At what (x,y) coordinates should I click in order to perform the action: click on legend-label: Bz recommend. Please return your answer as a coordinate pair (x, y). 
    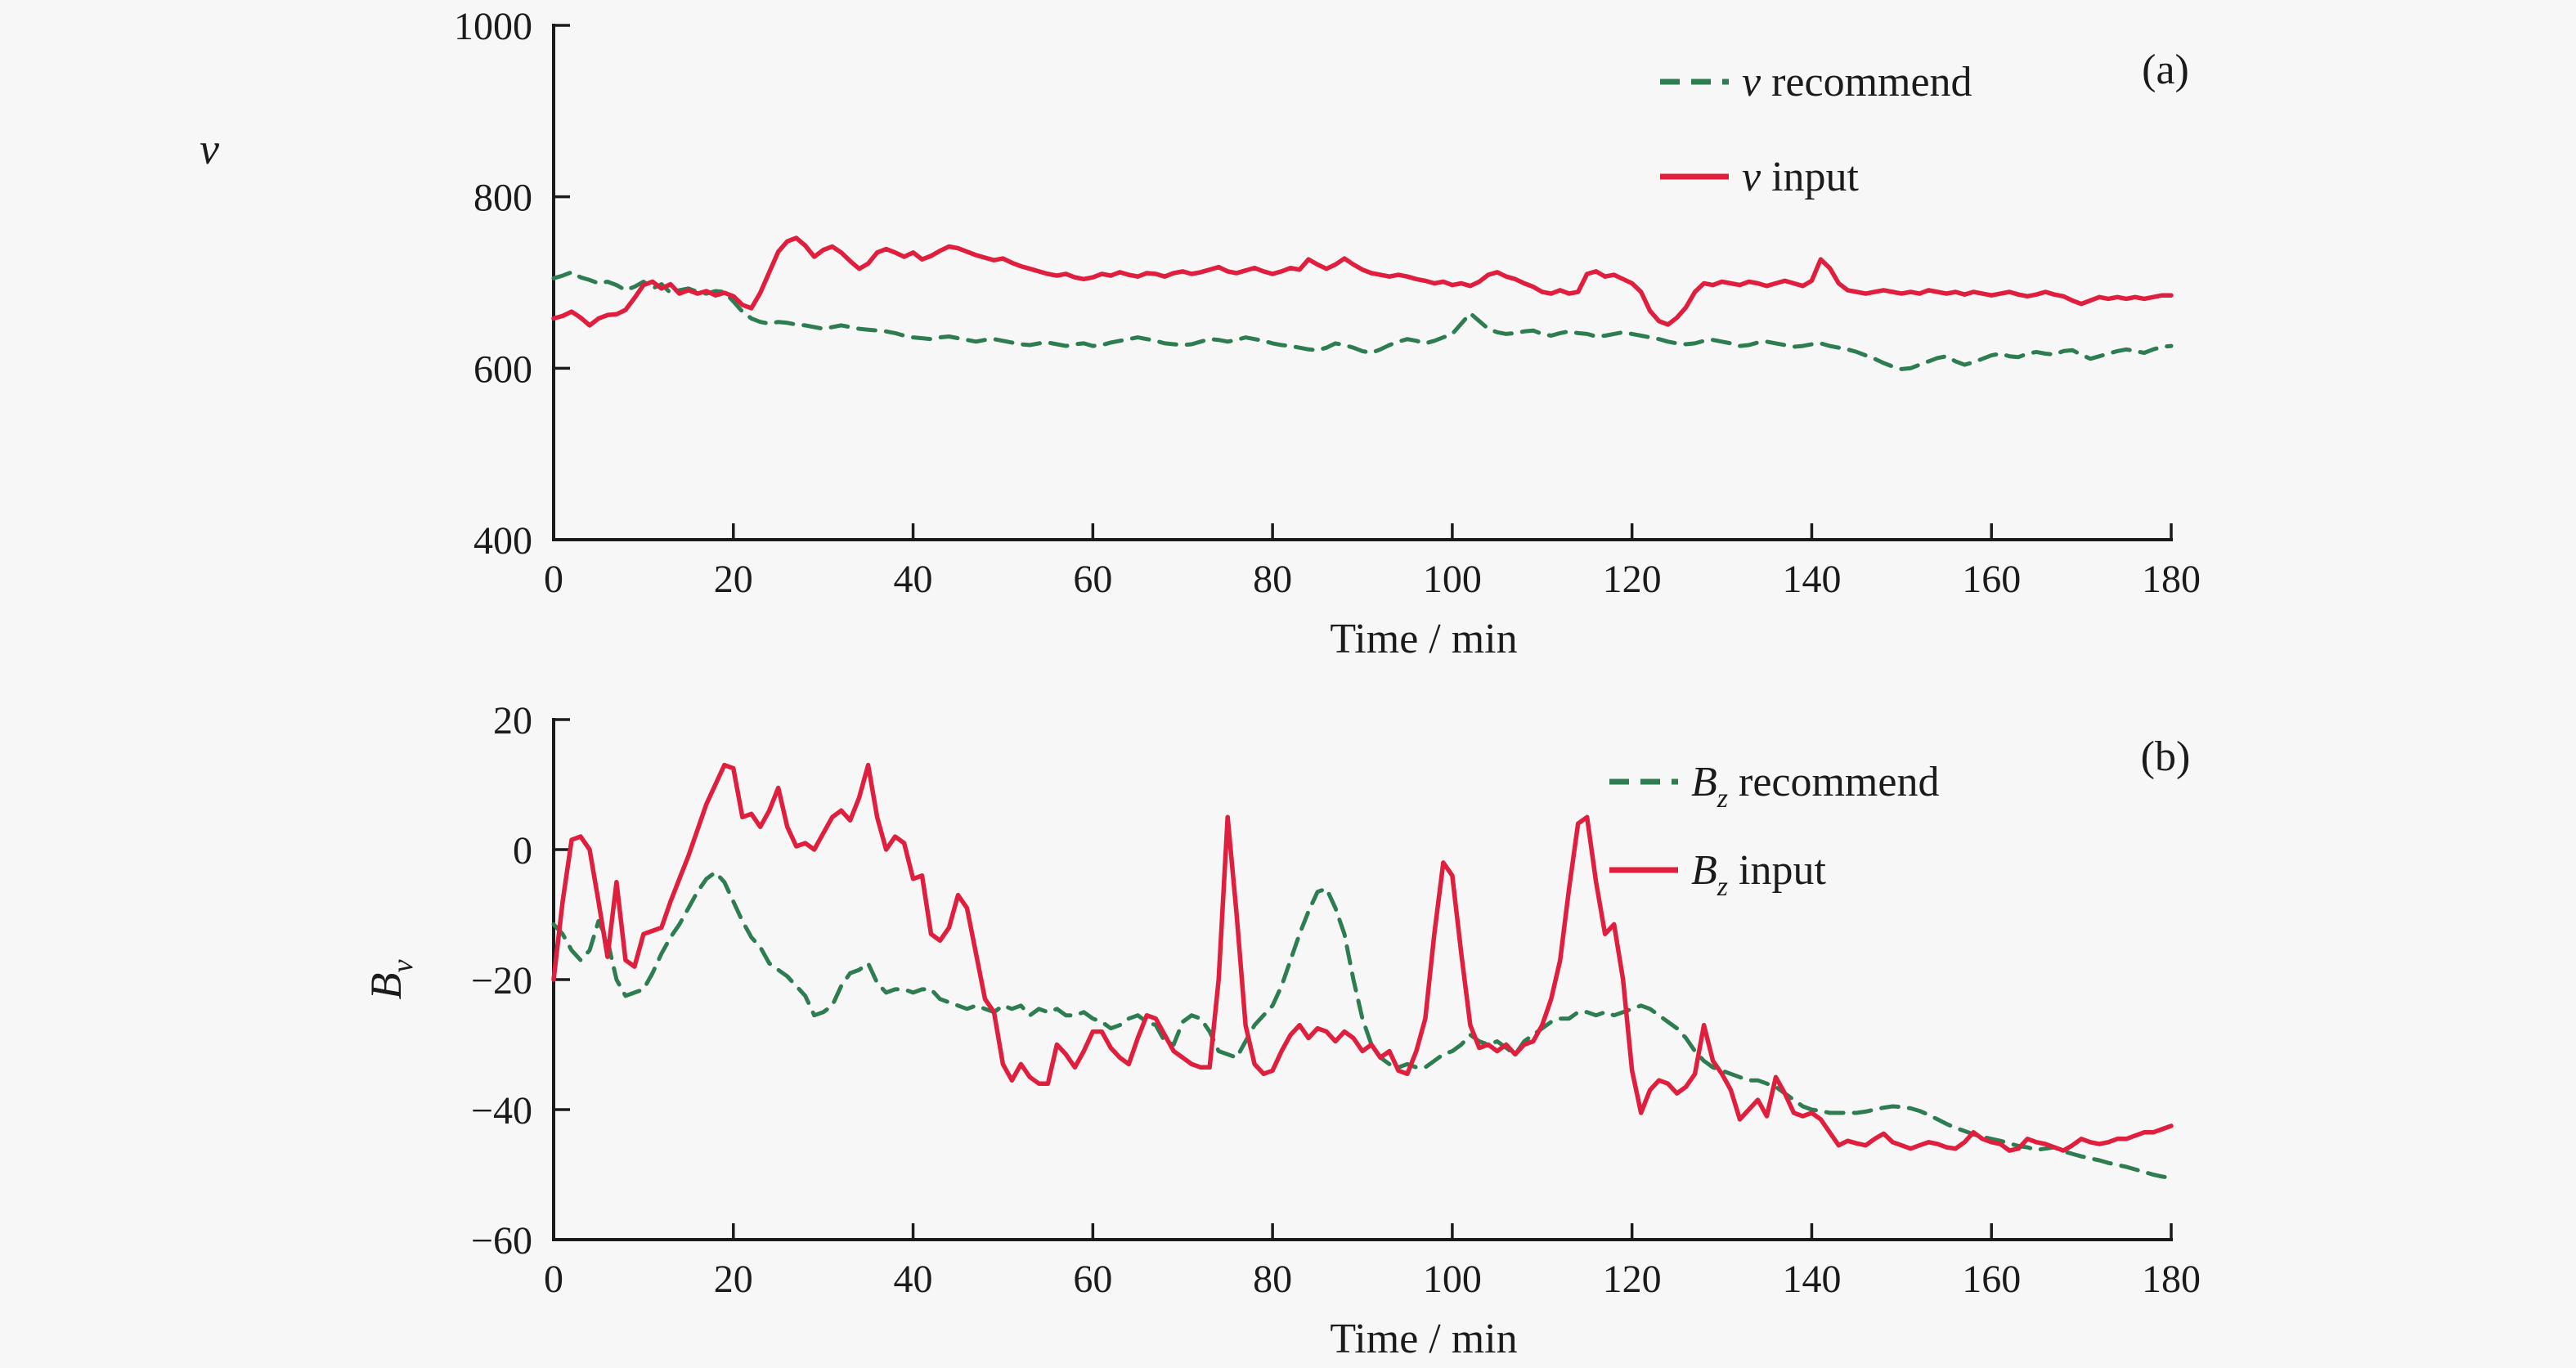
    Looking at the image, I should click on (1815, 786).